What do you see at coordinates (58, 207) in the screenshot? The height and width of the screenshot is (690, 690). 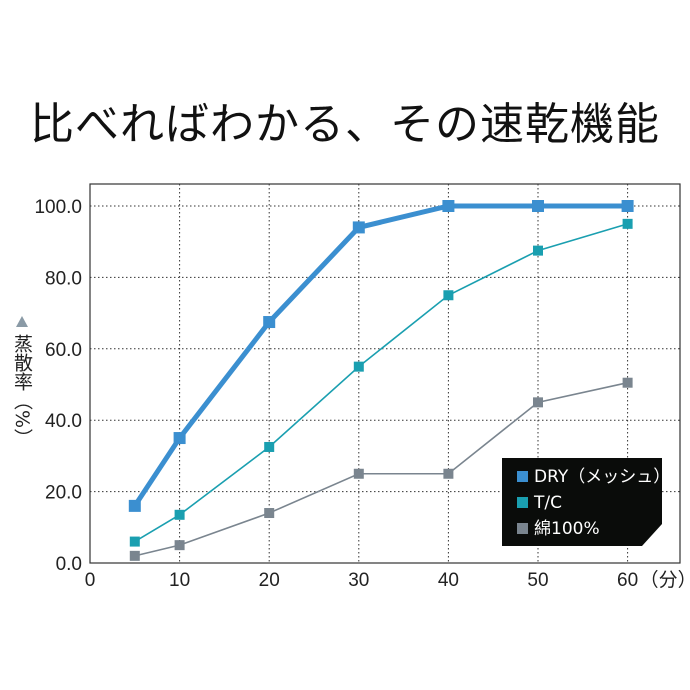 I see `y-tick-label: 100.0` at bounding box center [58, 207].